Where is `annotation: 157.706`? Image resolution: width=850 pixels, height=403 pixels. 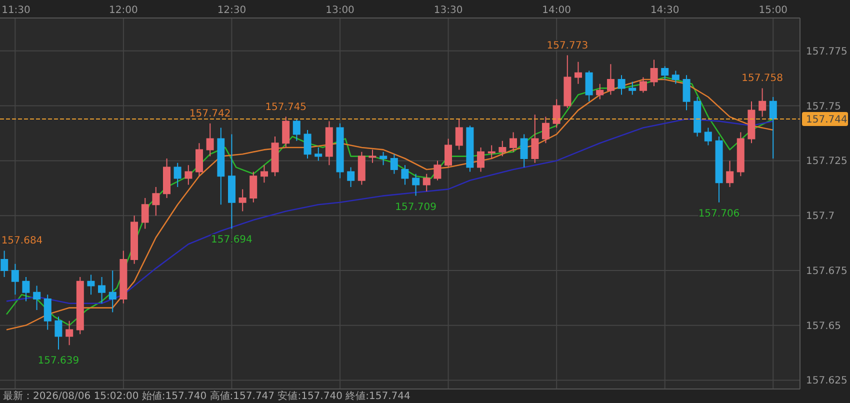
annotation: 157.706 is located at coordinates (719, 214).